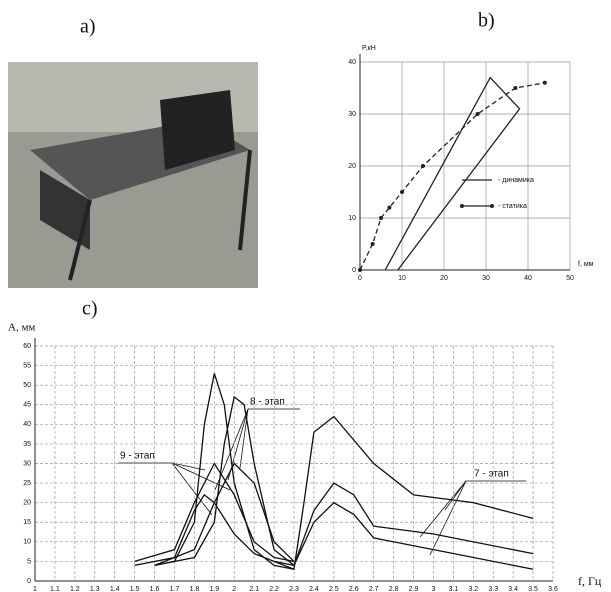 Image resolution: width=611 pixels, height=592 pixels. What do you see at coordinates (65, 210) in the screenshot?
I see `photo-frame` at bounding box center [65, 210].